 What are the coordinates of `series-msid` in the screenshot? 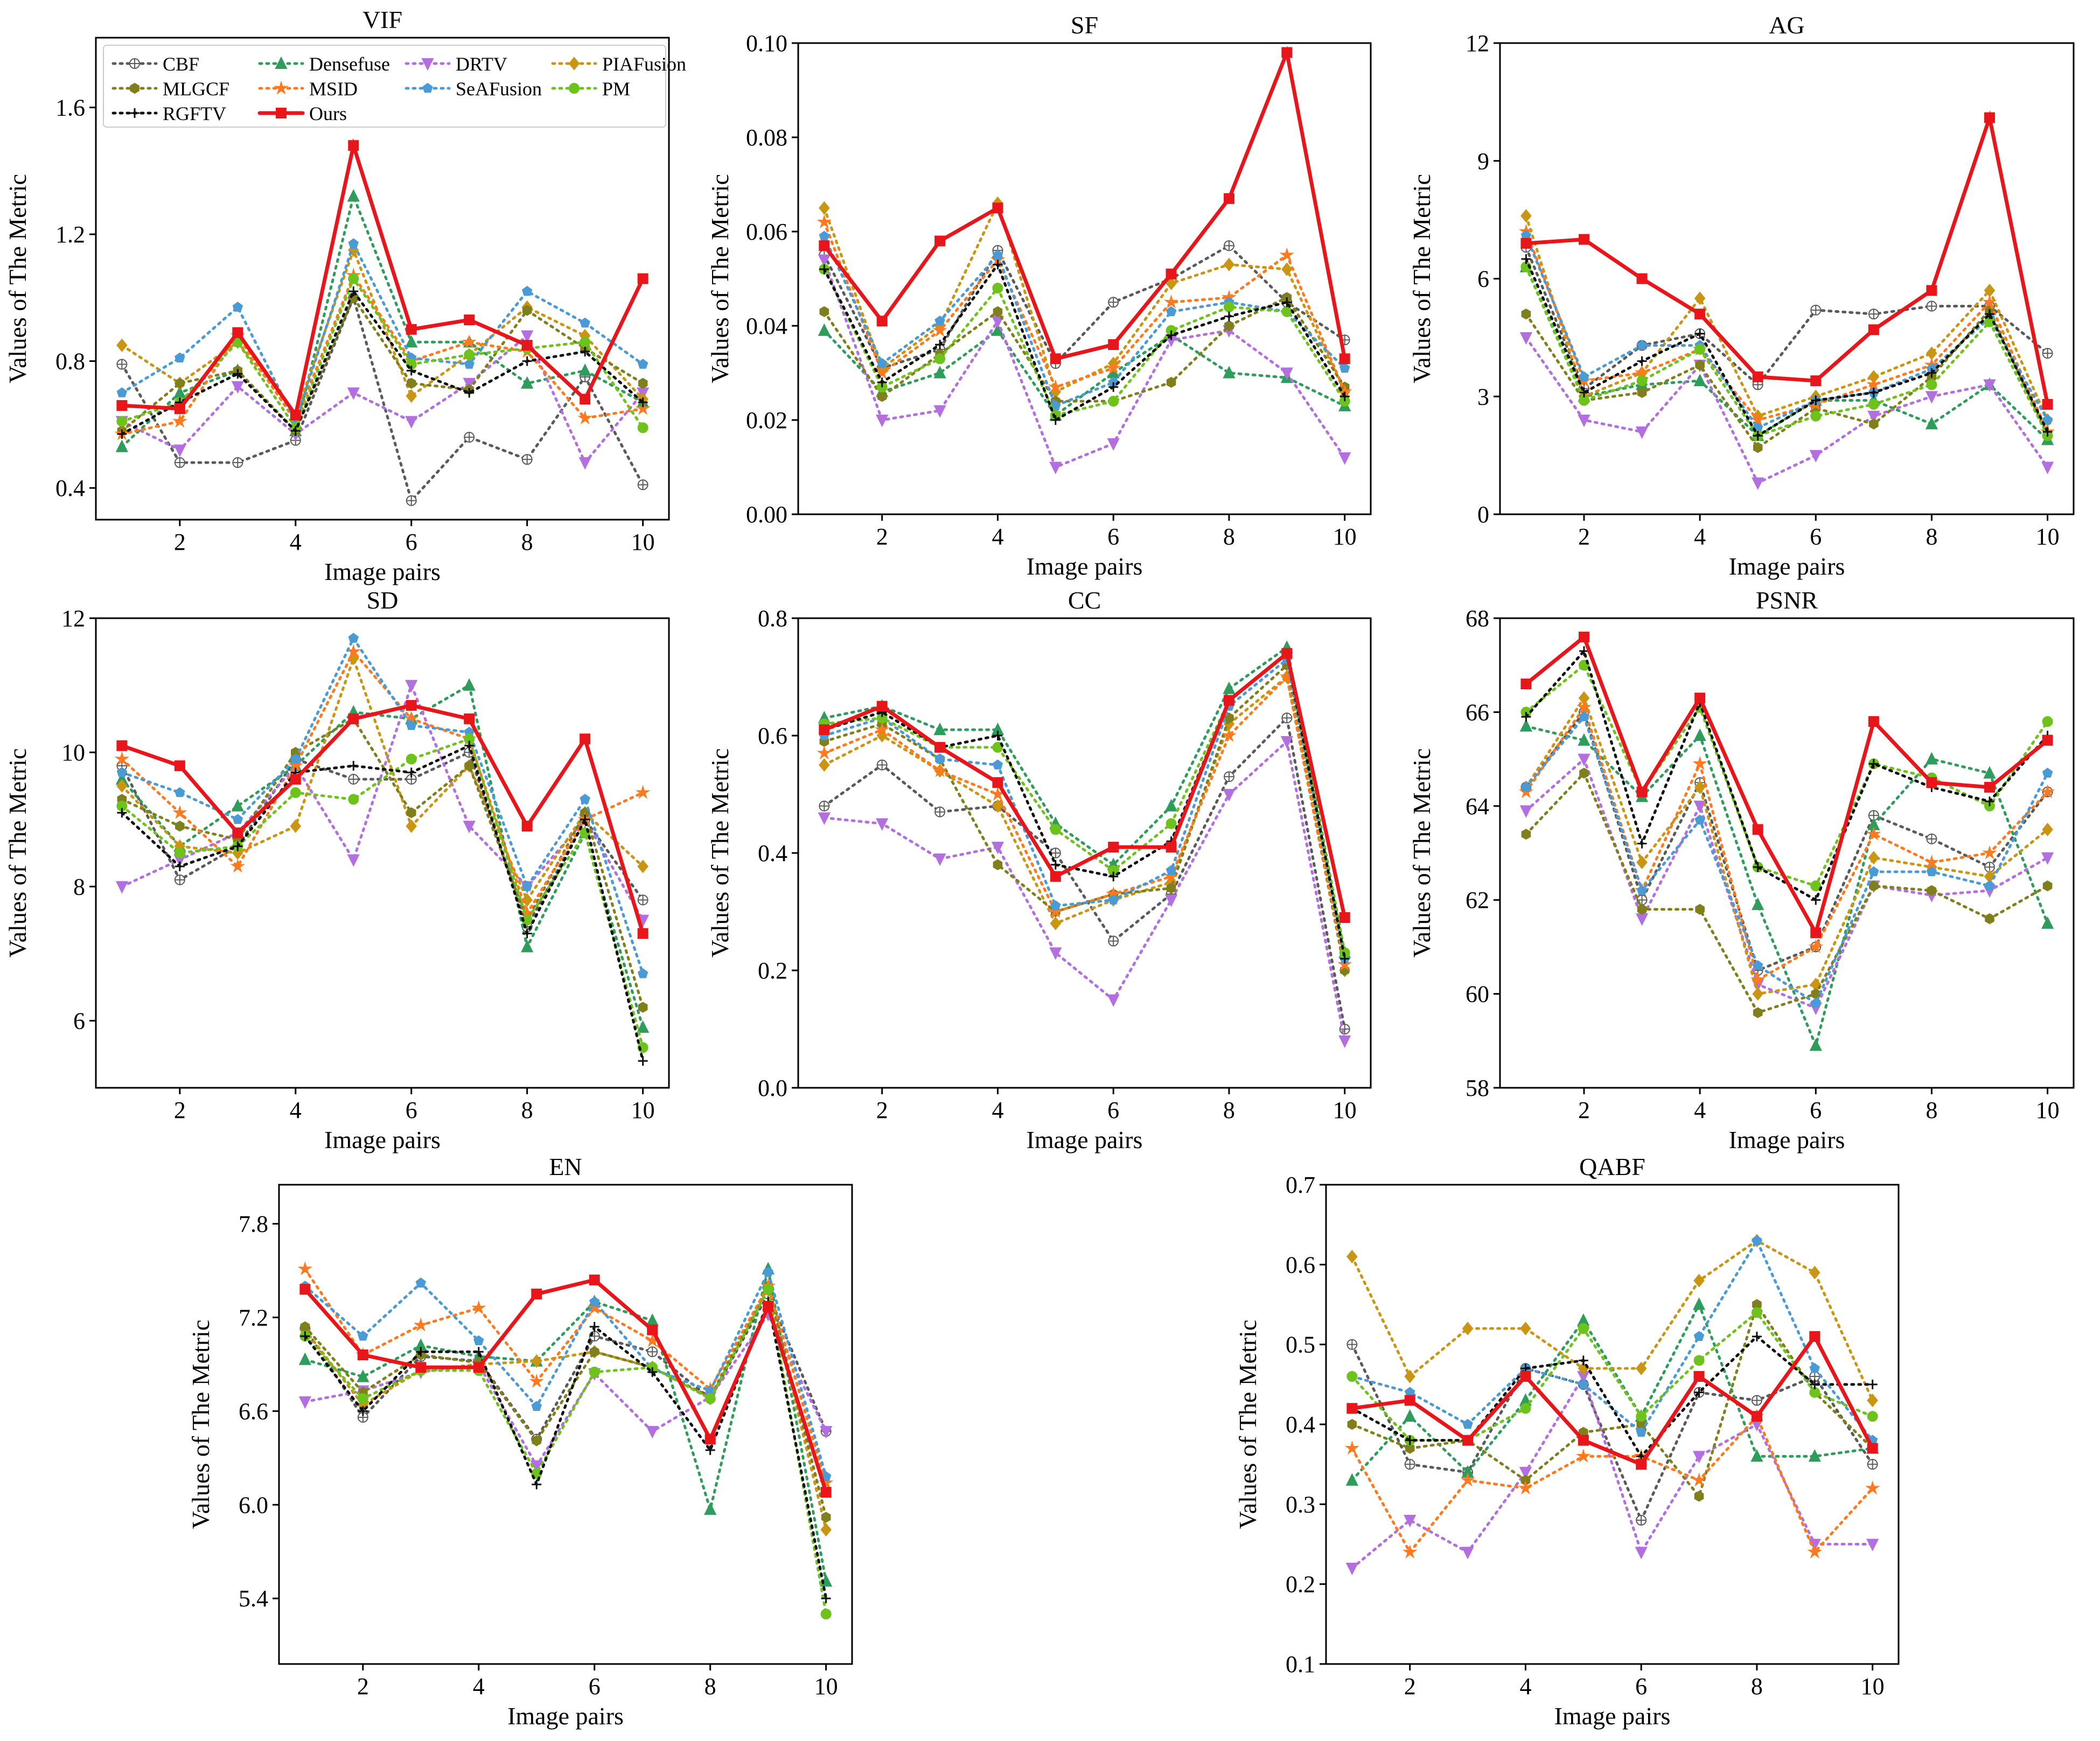 It's located at (565, 1375).